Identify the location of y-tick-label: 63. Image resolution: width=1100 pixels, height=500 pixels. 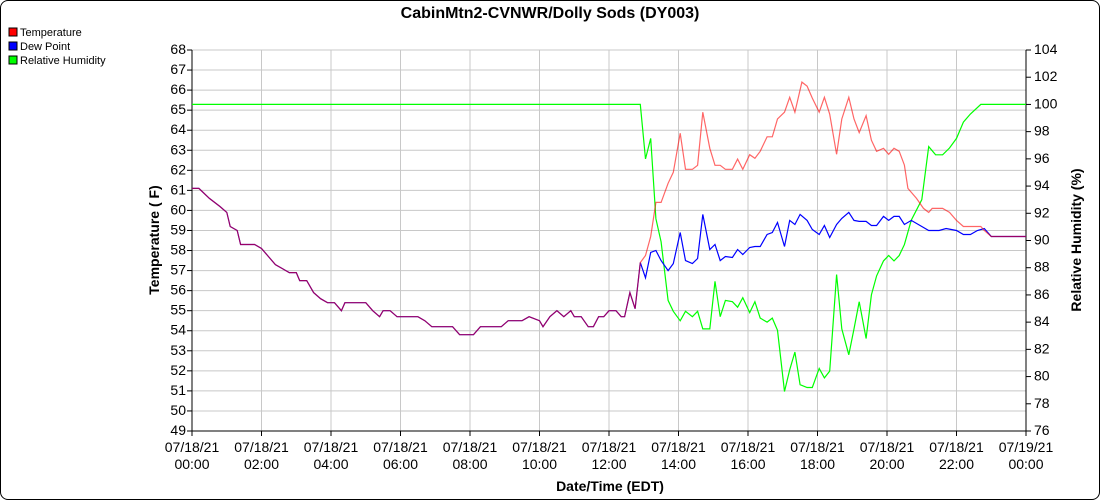
(178, 149).